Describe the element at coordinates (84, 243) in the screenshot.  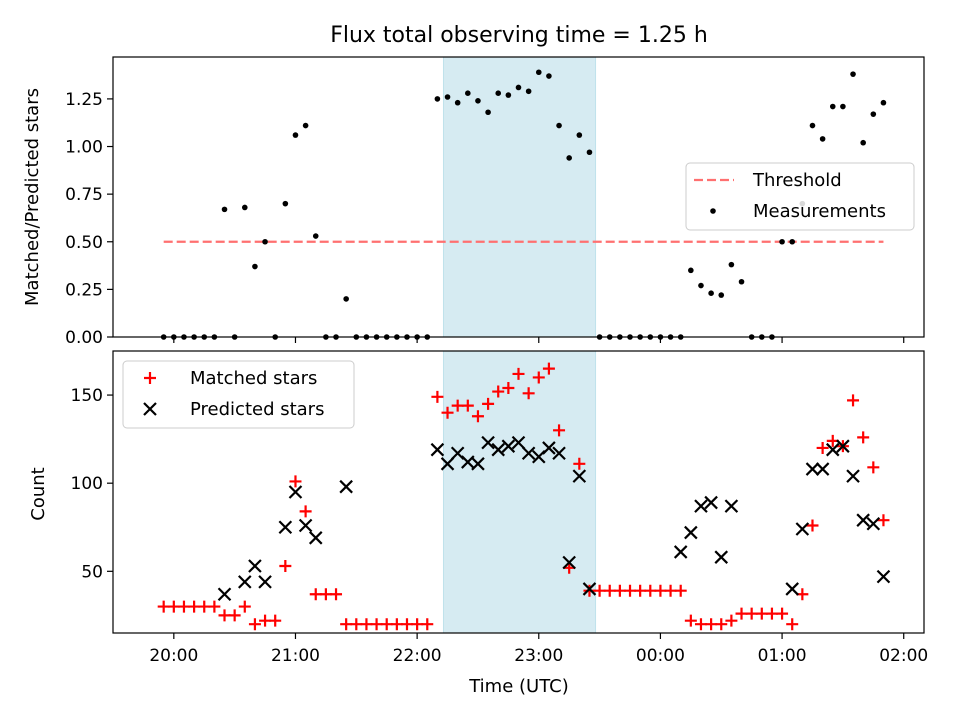
I see `y-tick-label: 0.50` at that location.